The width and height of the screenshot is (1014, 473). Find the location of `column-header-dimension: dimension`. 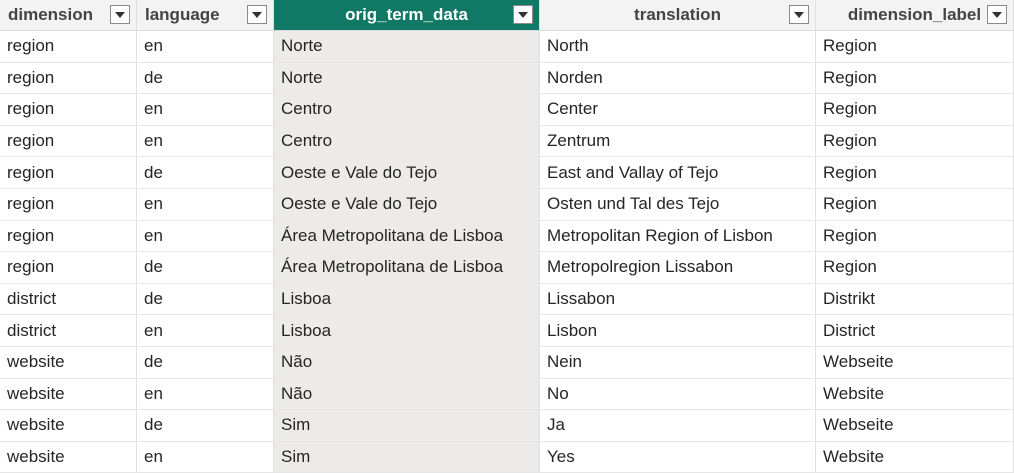

column-header-dimension: dimension is located at coordinates (68, 15).